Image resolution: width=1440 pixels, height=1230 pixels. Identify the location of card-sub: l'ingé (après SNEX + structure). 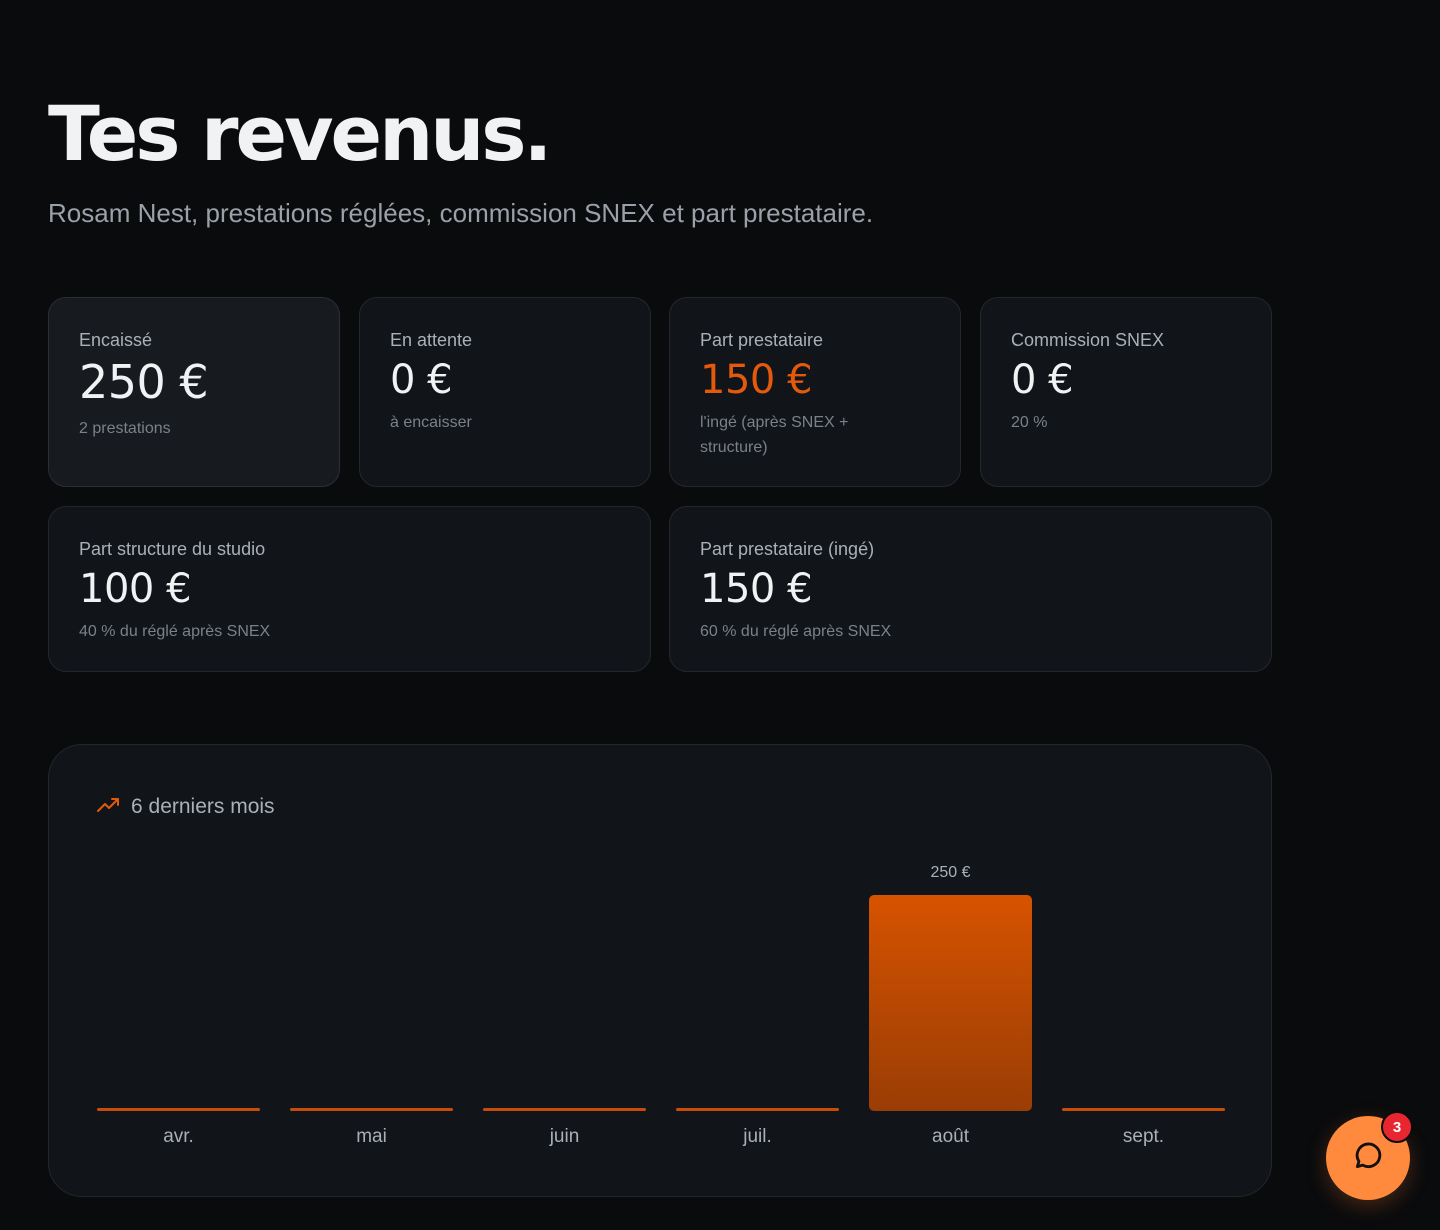
(774, 435).